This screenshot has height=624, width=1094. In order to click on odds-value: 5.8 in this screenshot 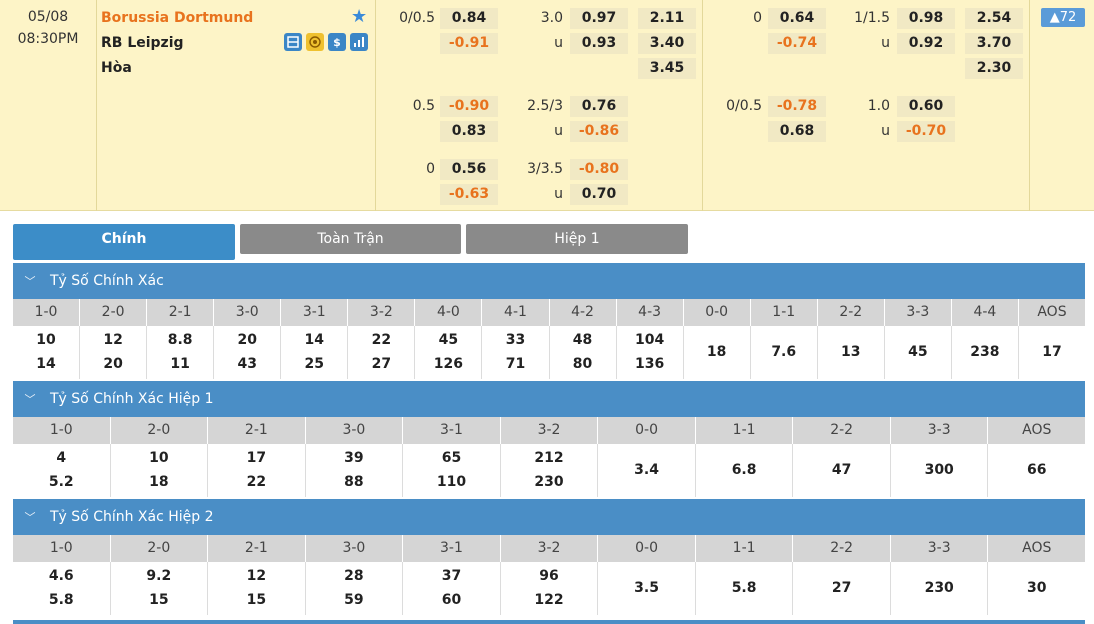, I will do `click(744, 588)`.